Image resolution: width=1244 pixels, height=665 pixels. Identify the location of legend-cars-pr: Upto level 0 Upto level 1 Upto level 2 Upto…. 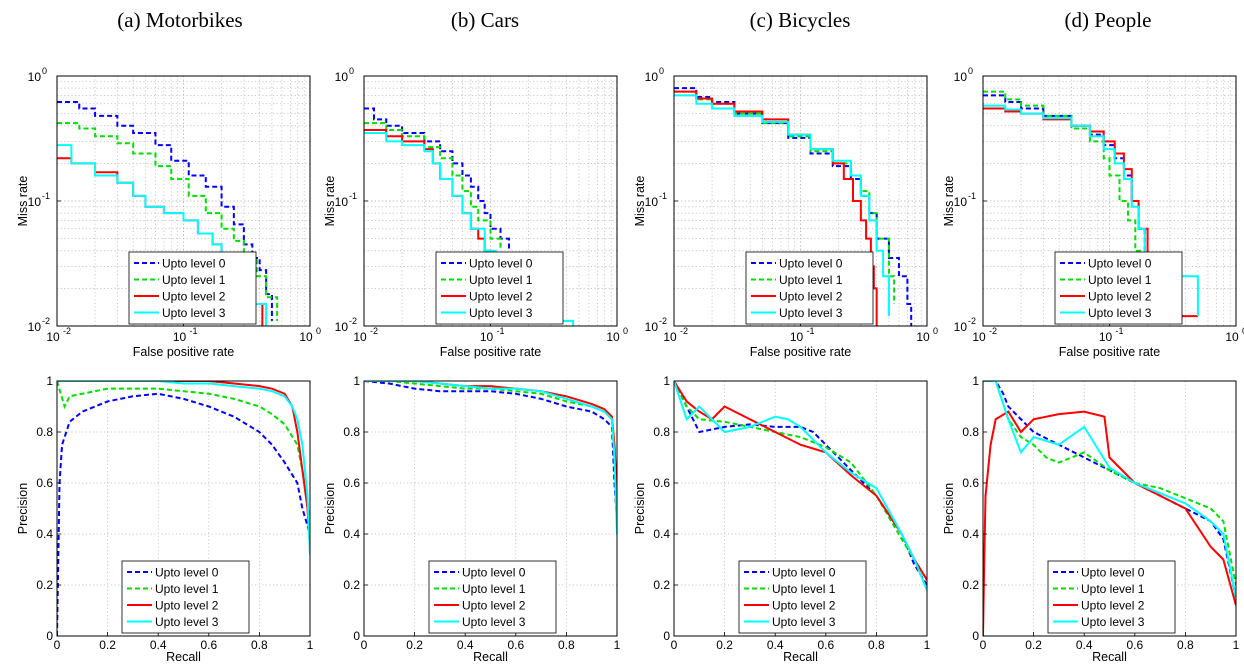
(492, 597).